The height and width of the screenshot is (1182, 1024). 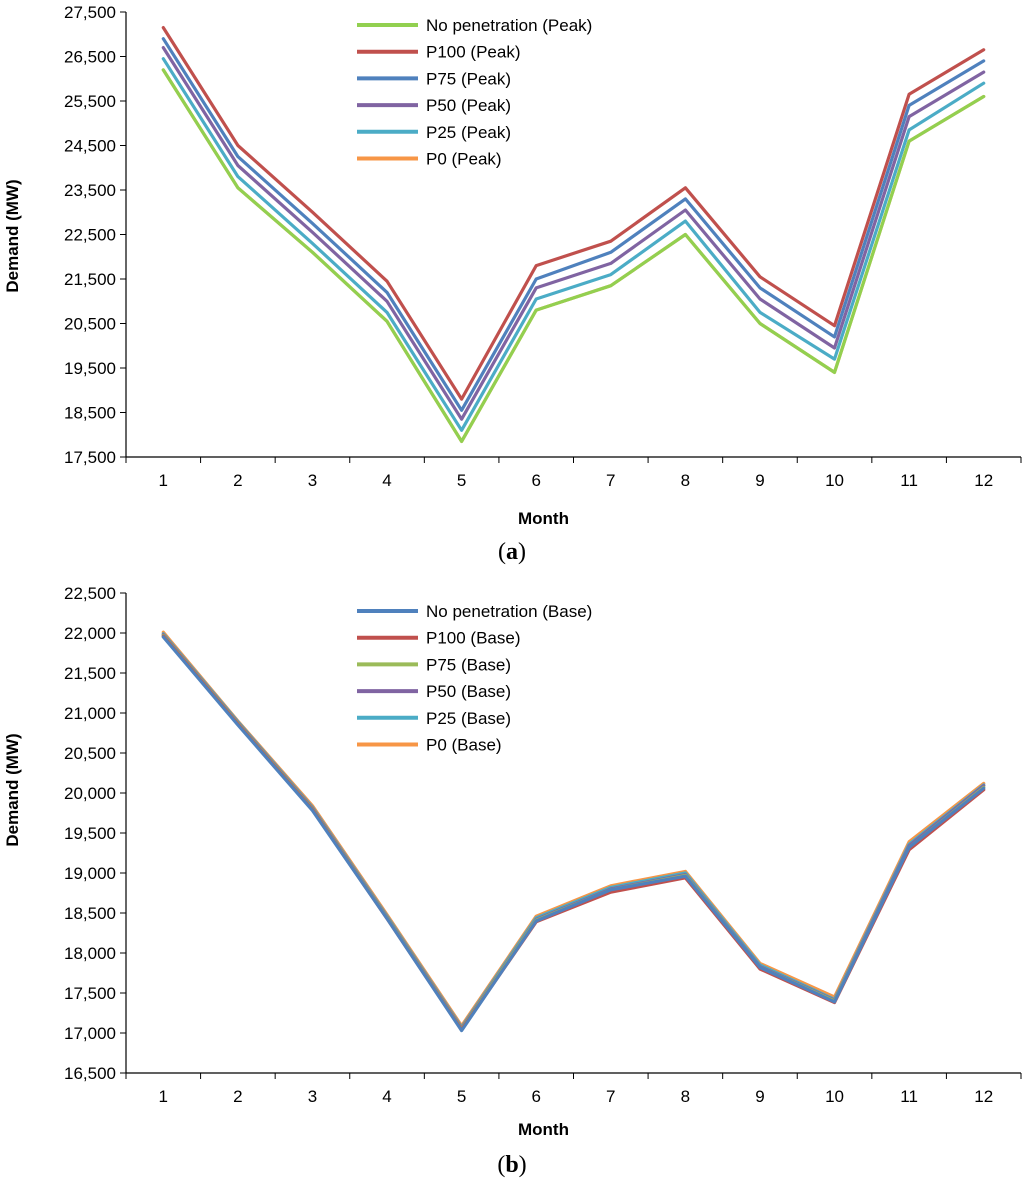 I want to click on panel-letter: b, so click(x=511, y=1165).